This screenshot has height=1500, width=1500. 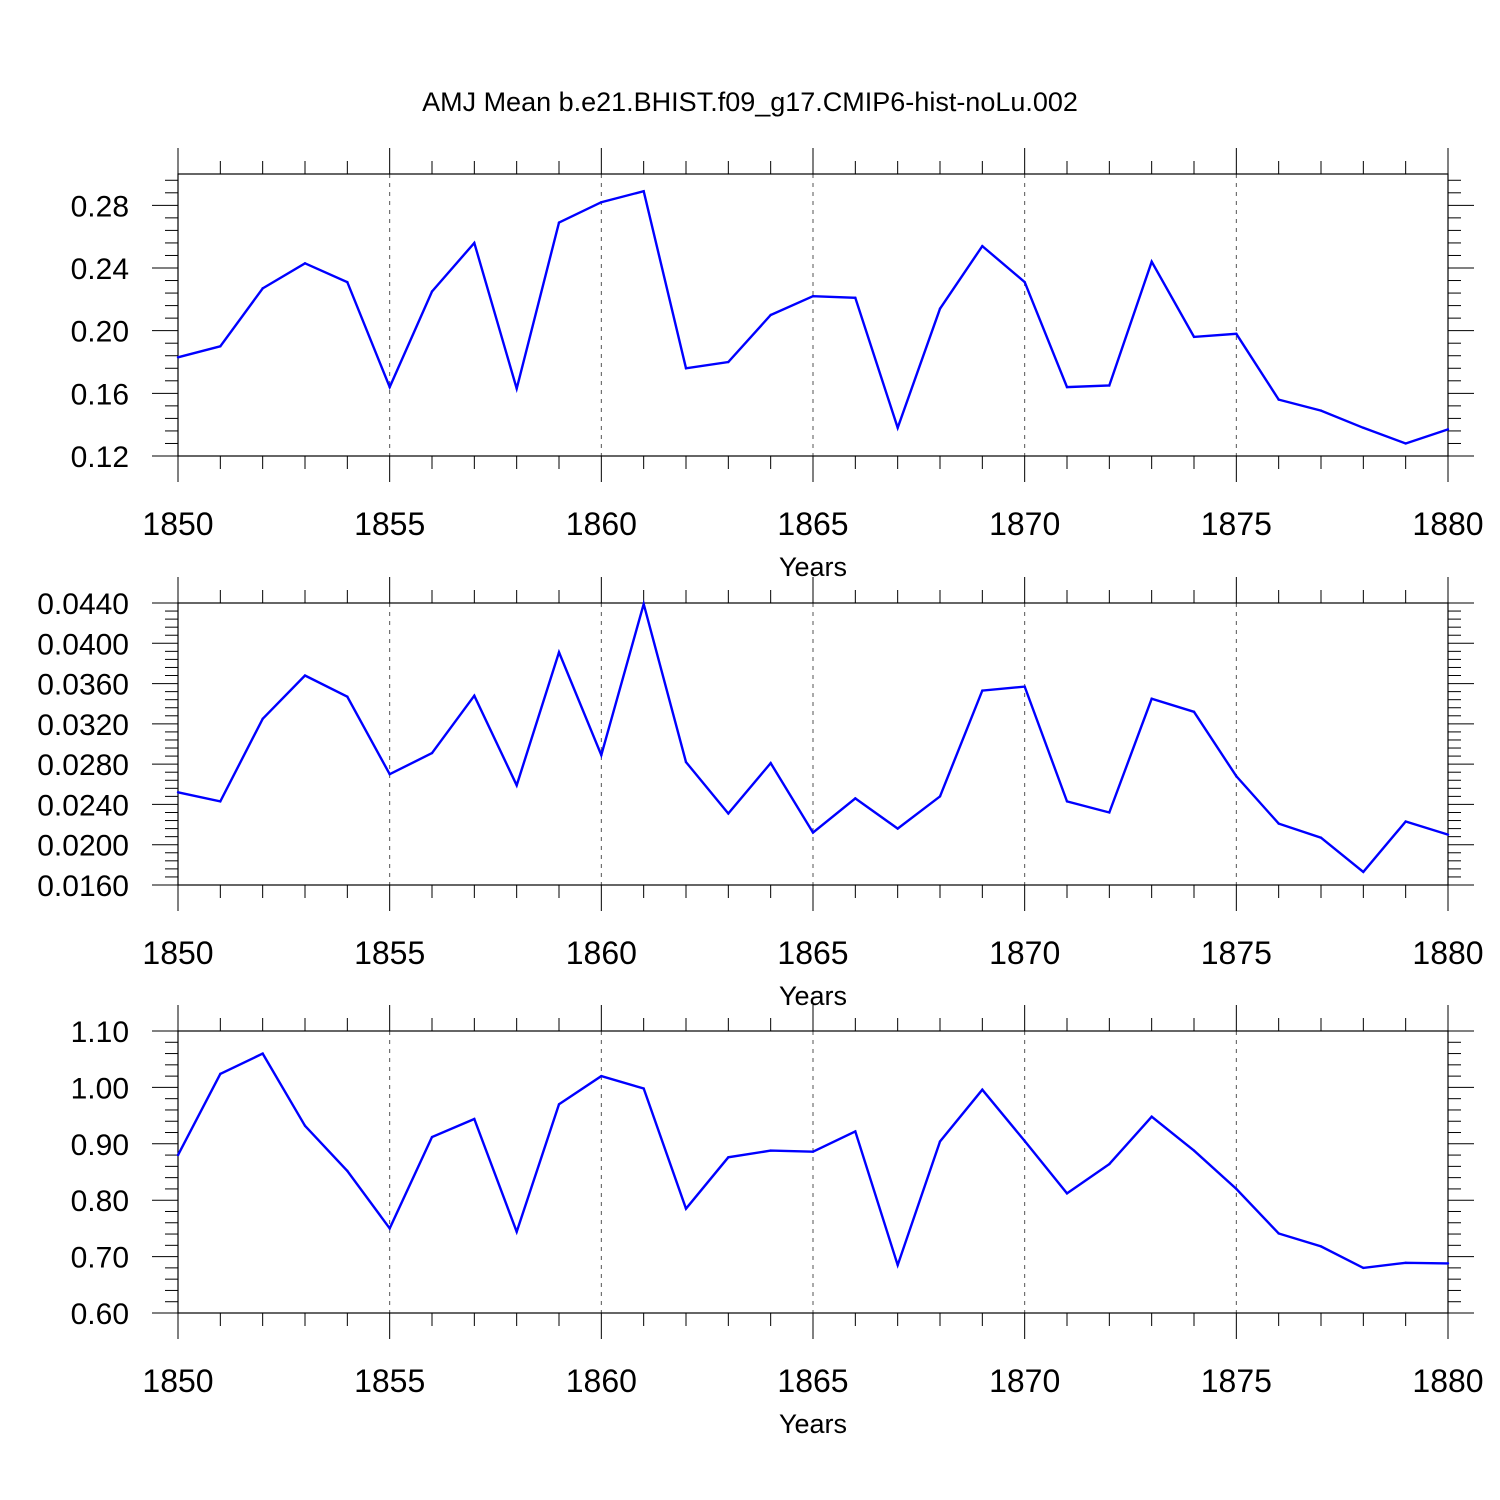 What do you see at coordinates (83, 685) in the screenshot?
I see `chart-2-y-tick-label: 0.0360` at bounding box center [83, 685].